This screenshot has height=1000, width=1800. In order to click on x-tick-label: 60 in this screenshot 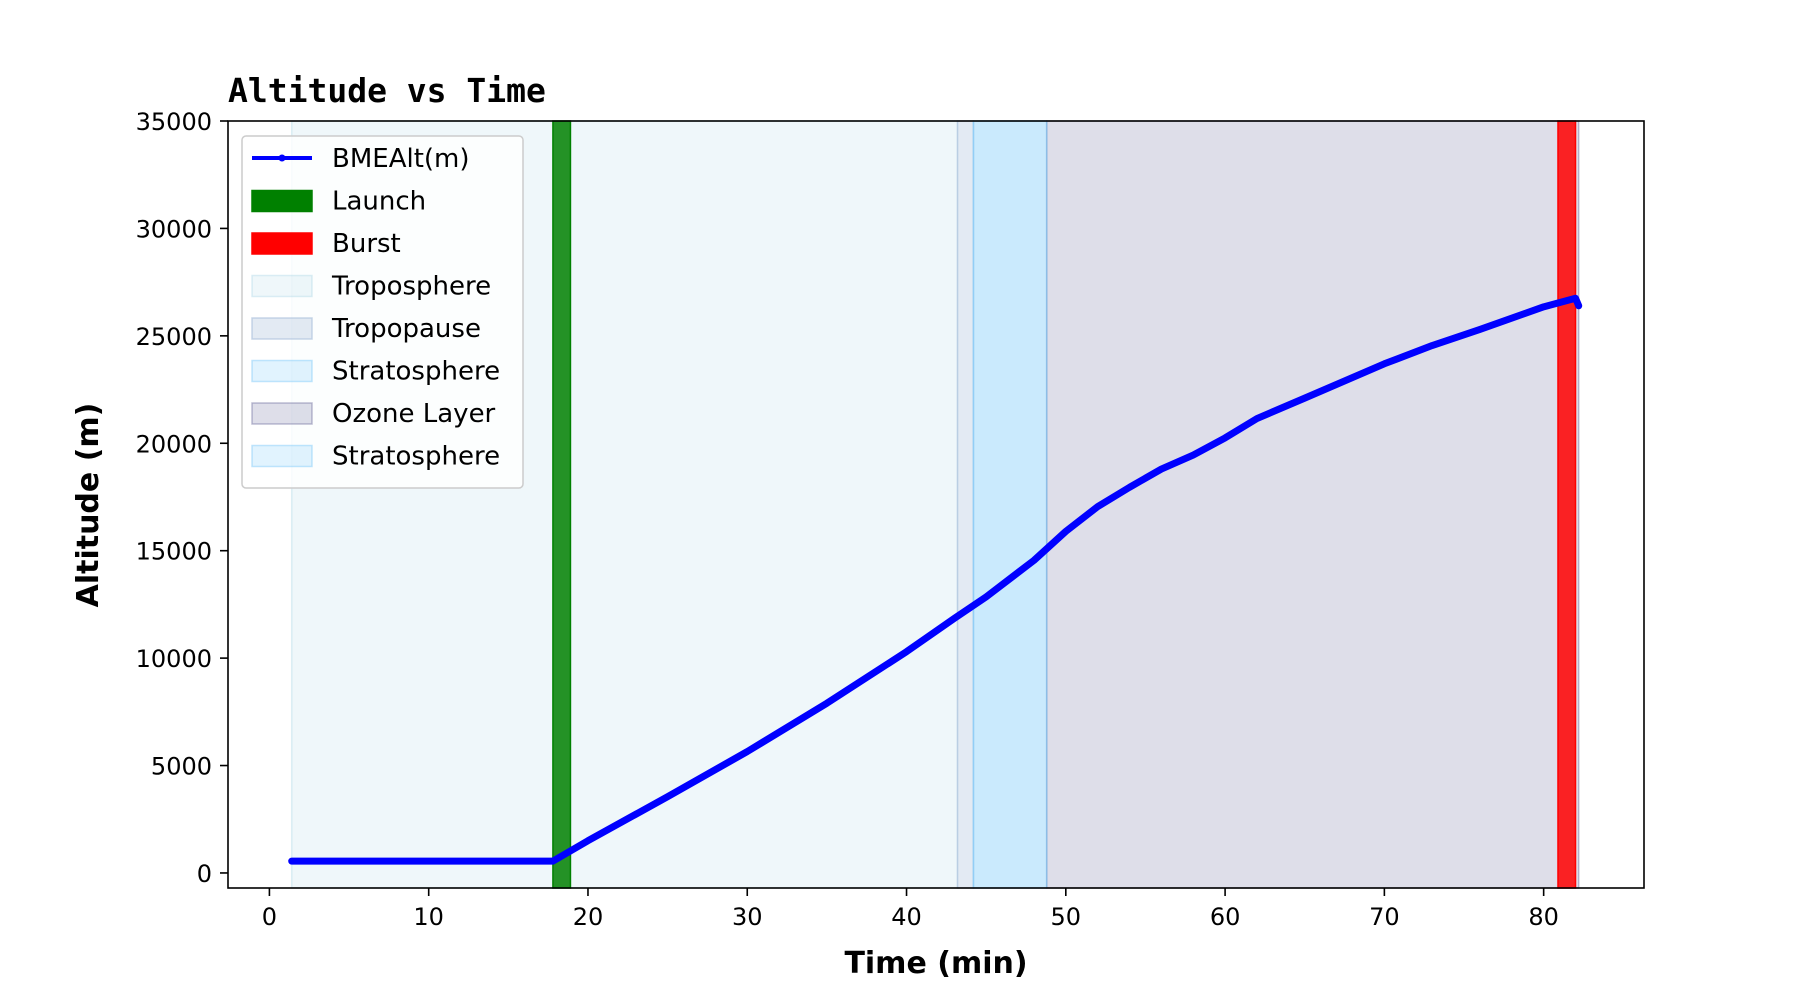, I will do `click(1225, 917)`.